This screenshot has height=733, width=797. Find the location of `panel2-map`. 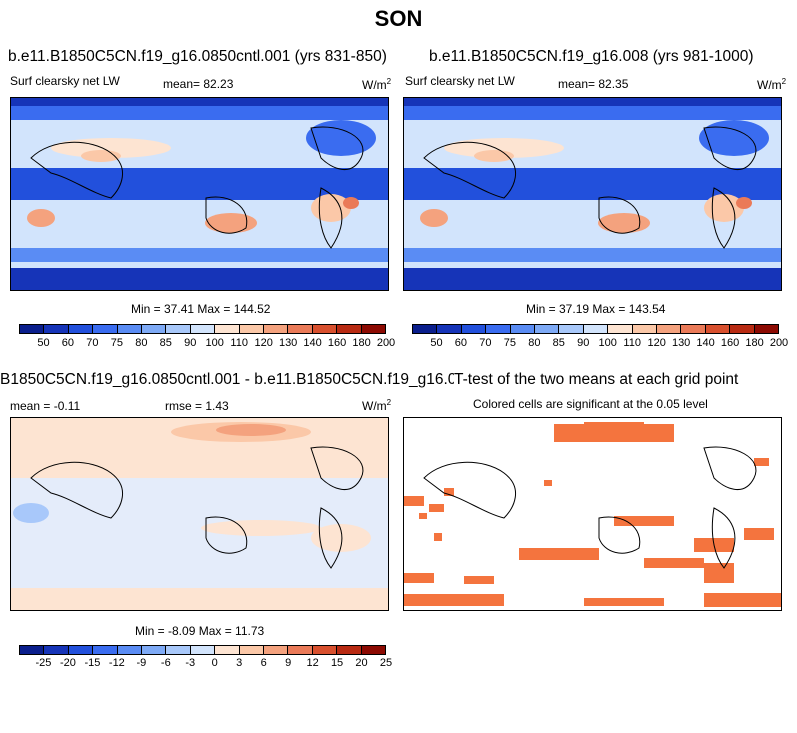

panel2-map is located at coordinates (592, 194).